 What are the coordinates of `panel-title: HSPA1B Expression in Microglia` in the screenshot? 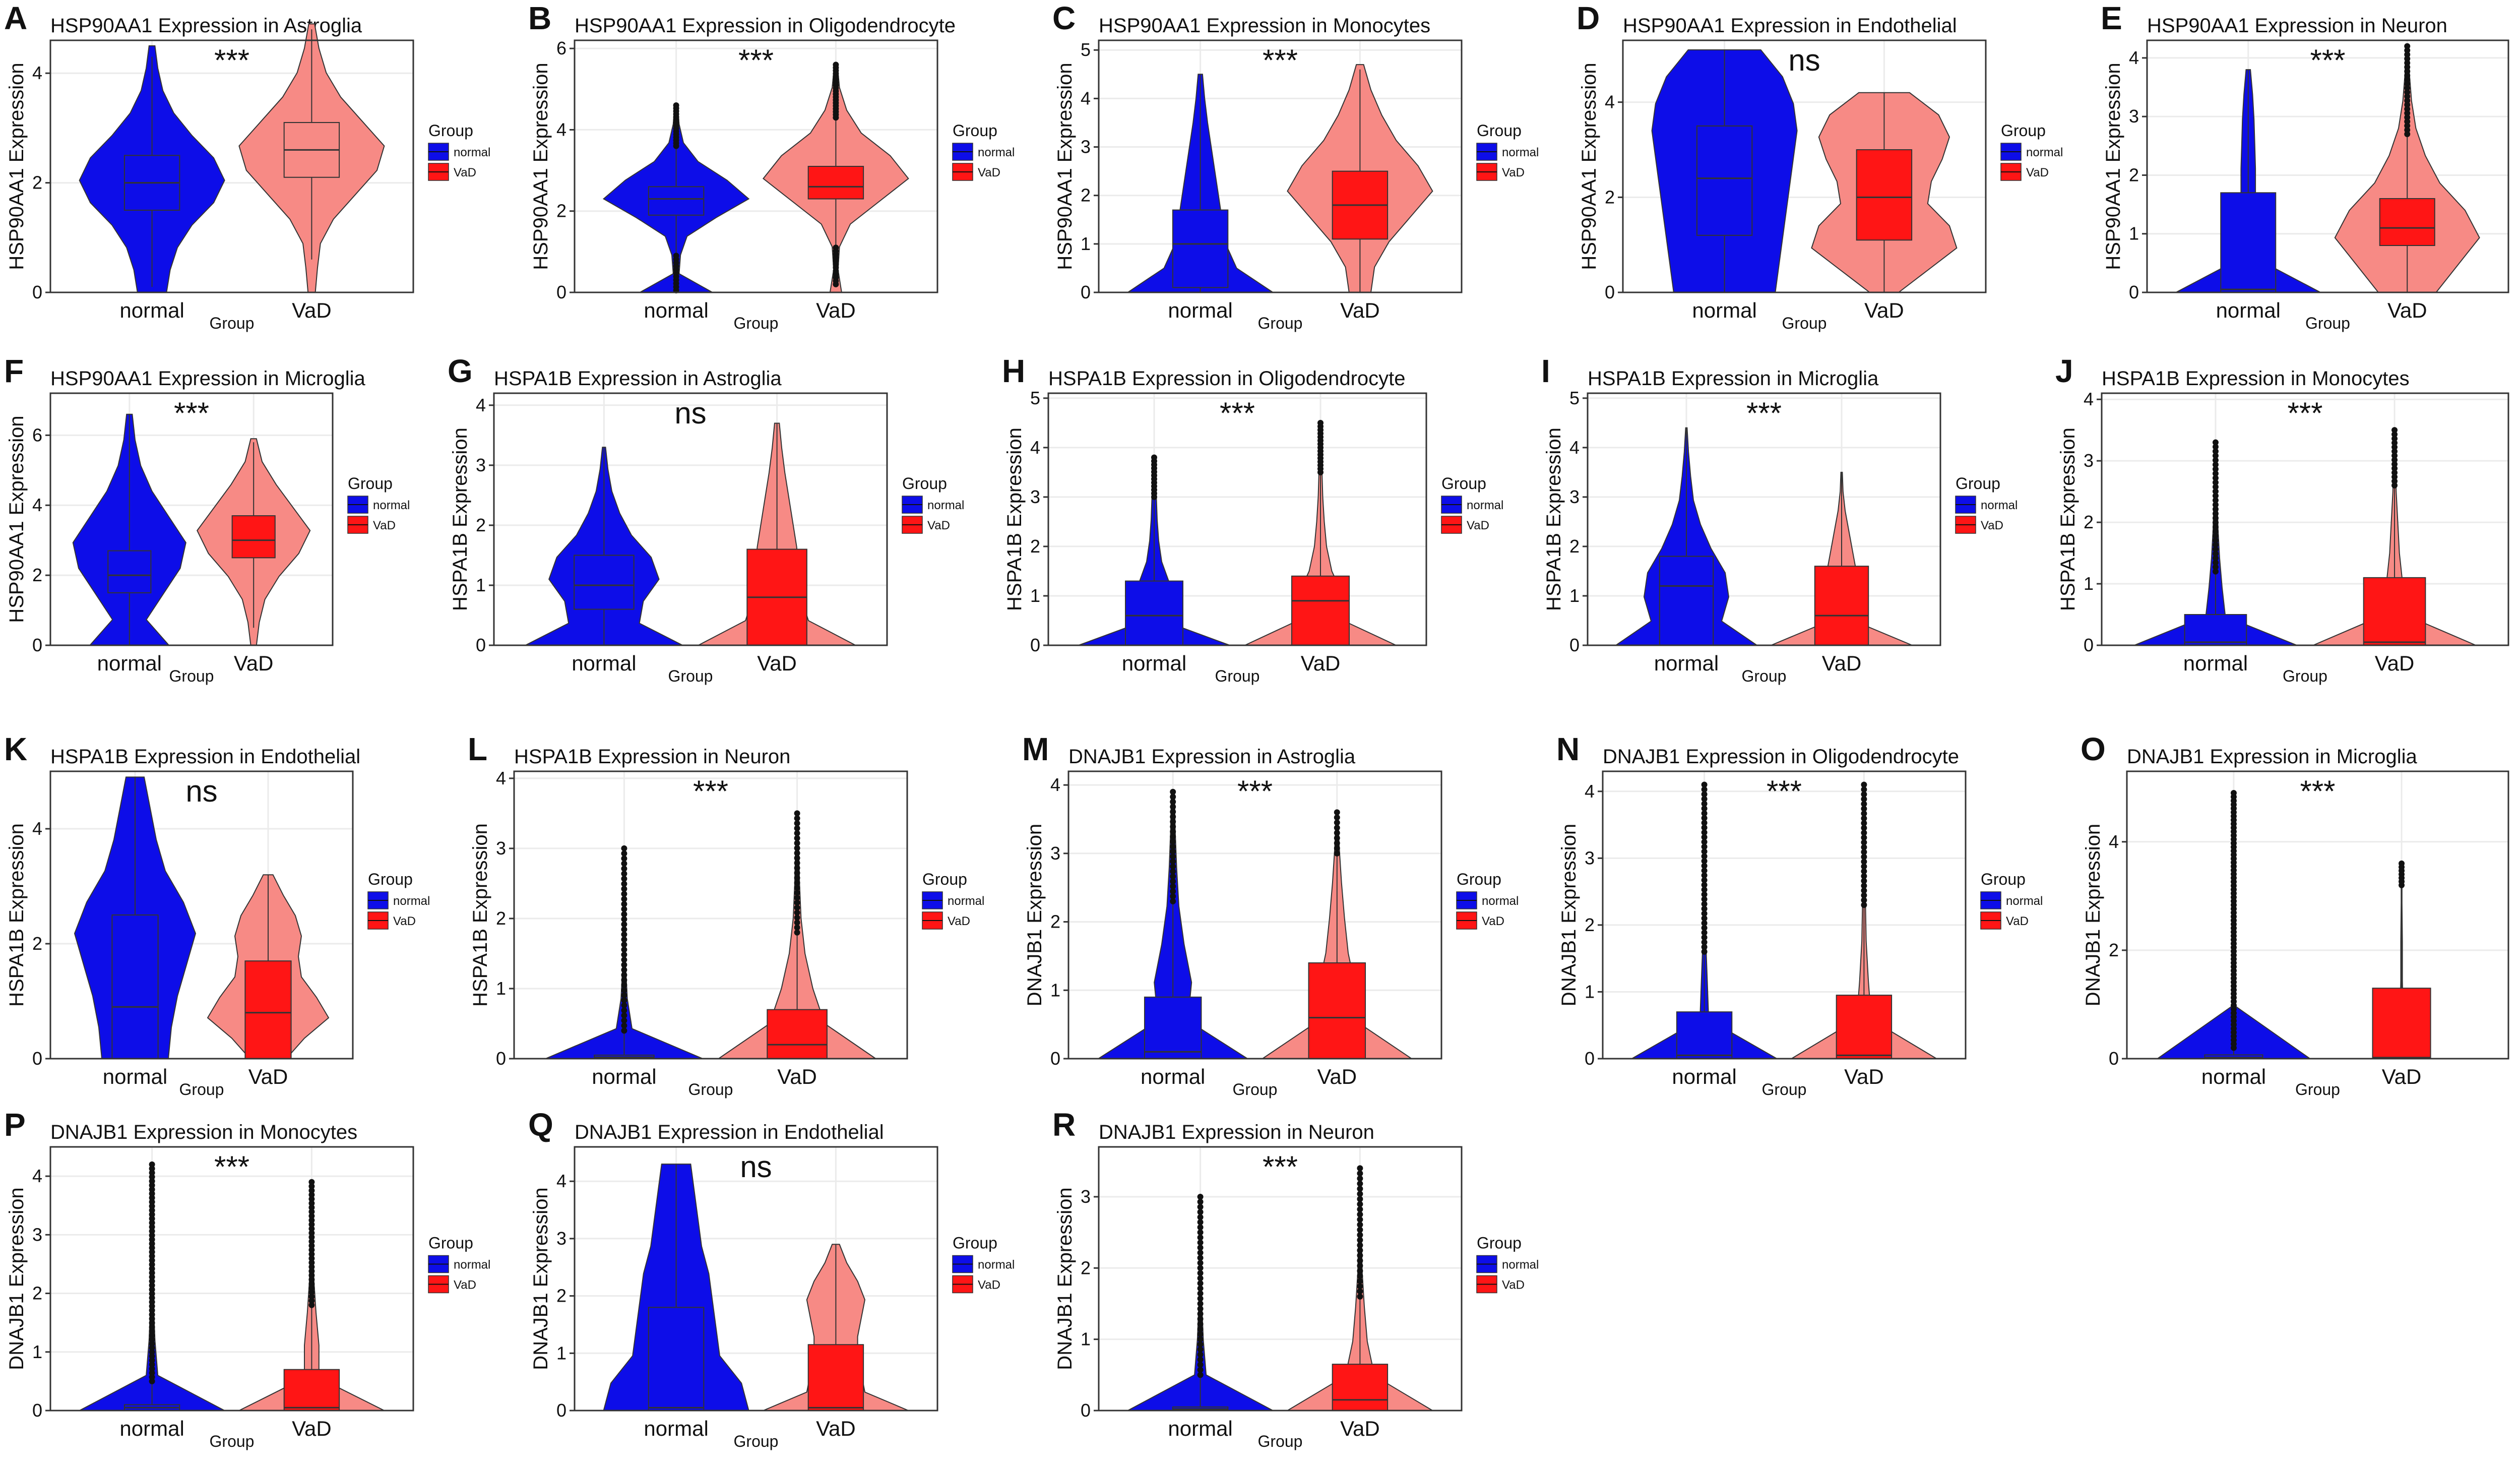 It's located at (1734, 379).